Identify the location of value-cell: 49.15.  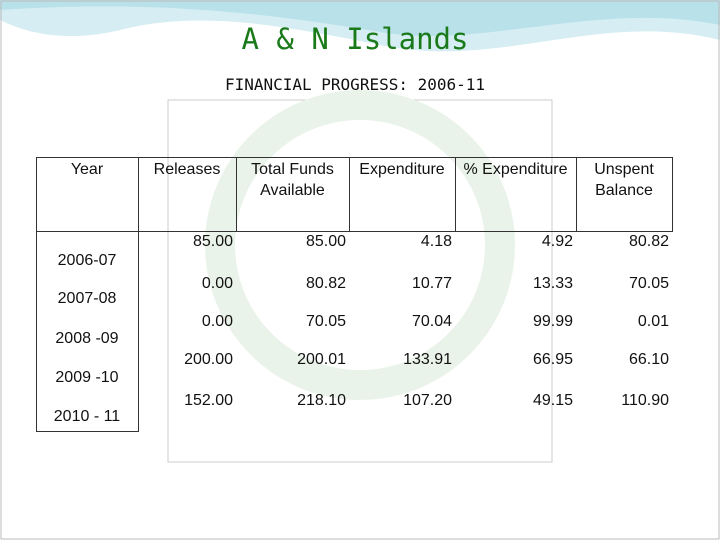
(552, 400).